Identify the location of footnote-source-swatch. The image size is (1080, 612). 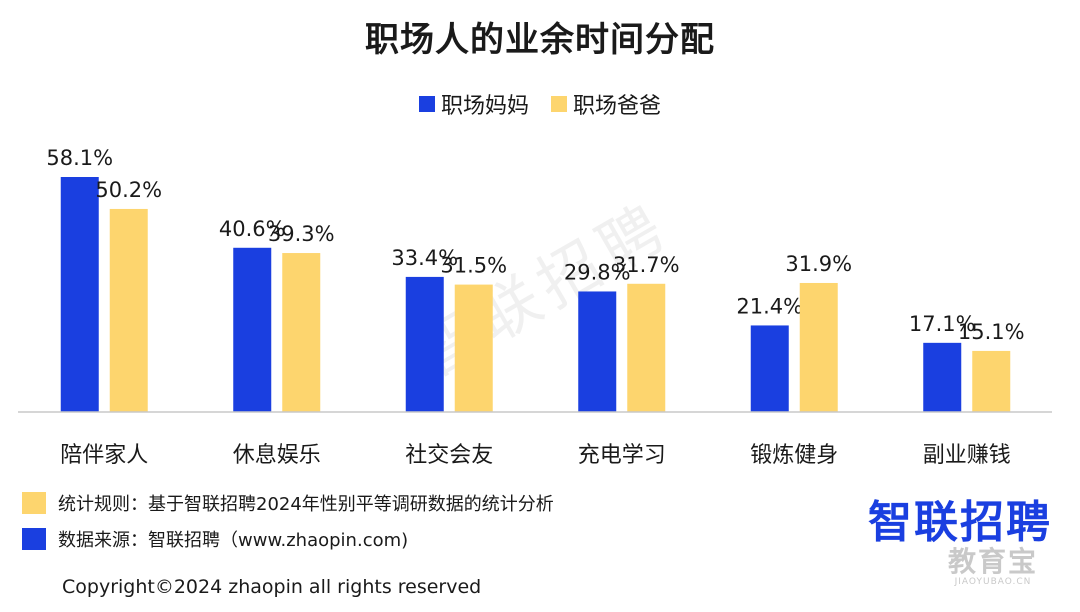
(34, 539).